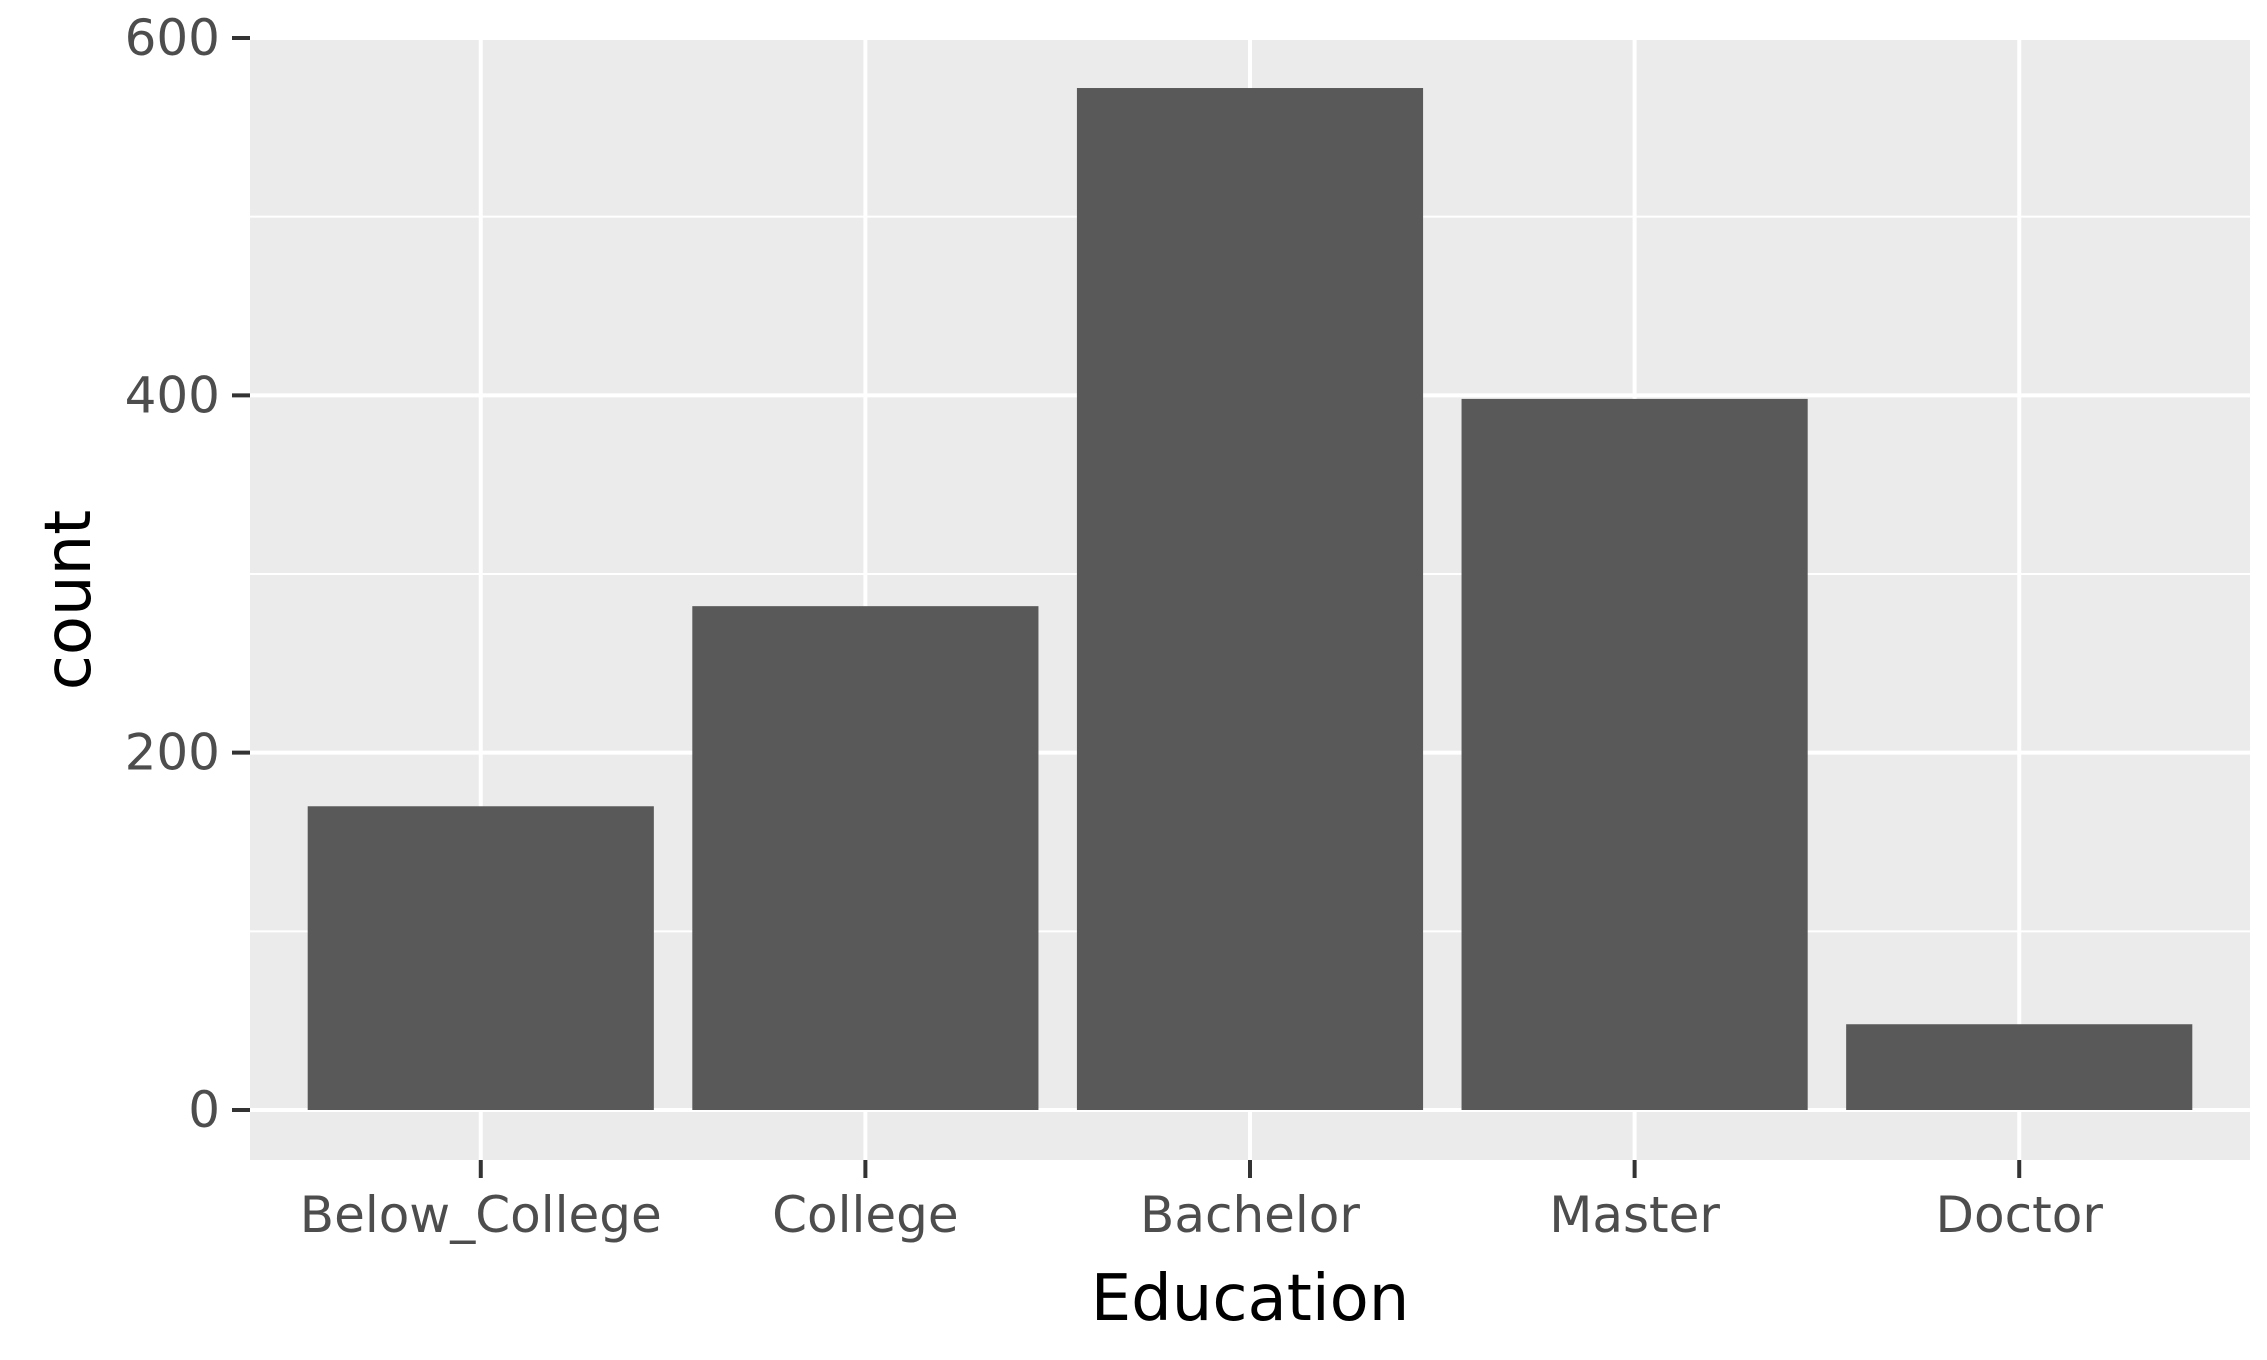 The width and height of the screenshot is (2267, 1360). I want to click on y-tick-label: 200, so click(172, 753).